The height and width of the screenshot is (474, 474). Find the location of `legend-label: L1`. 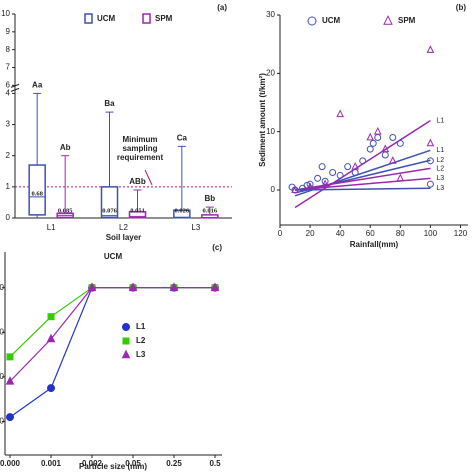

legend-label: L1 is located at coordinates (141, 326).